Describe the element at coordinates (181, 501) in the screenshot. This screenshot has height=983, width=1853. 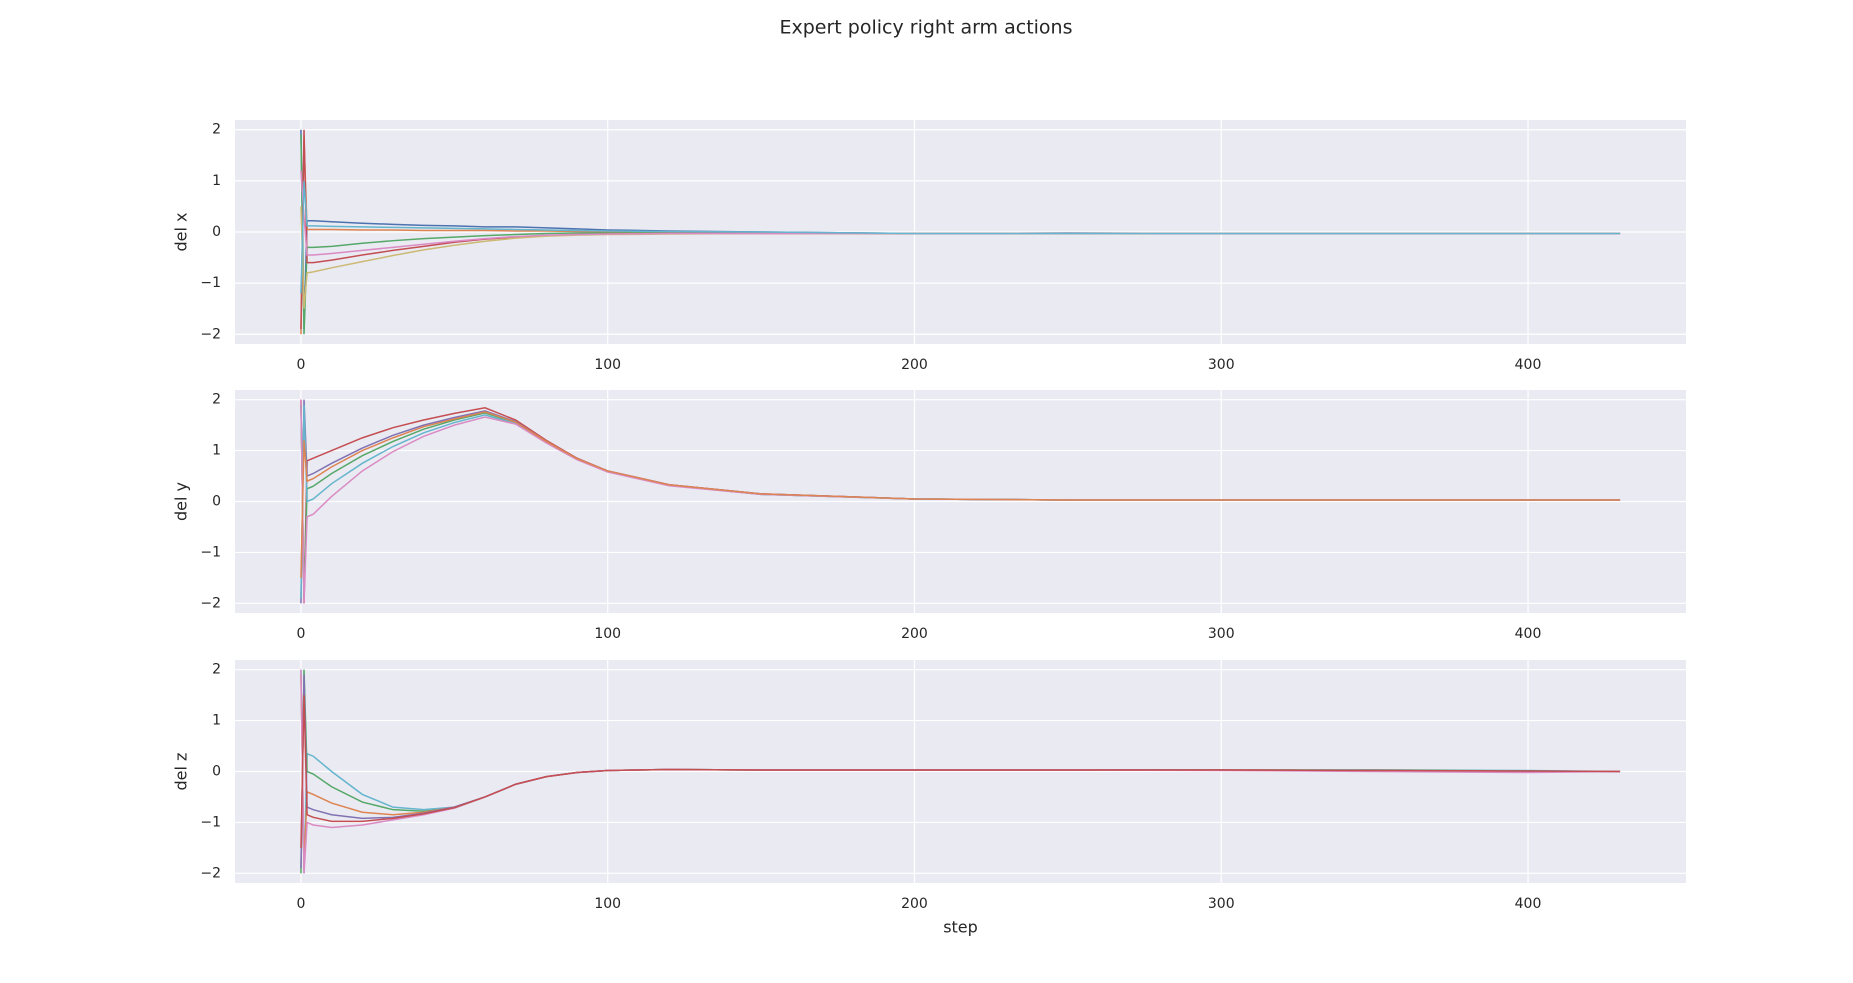
I see `y-axis-label: del y` at that location.